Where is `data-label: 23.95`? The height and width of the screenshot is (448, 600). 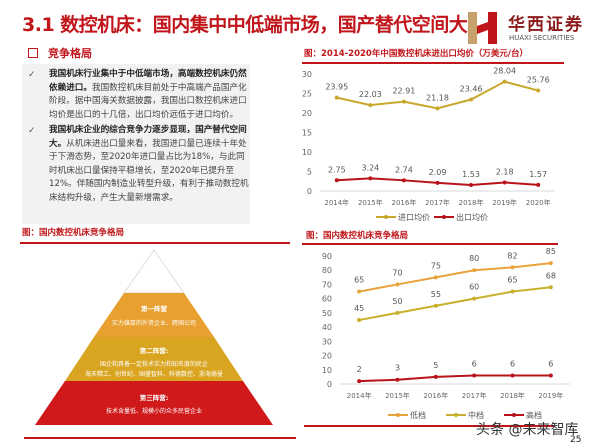
data-label: 23.95 is located at coordinates (336, 87).